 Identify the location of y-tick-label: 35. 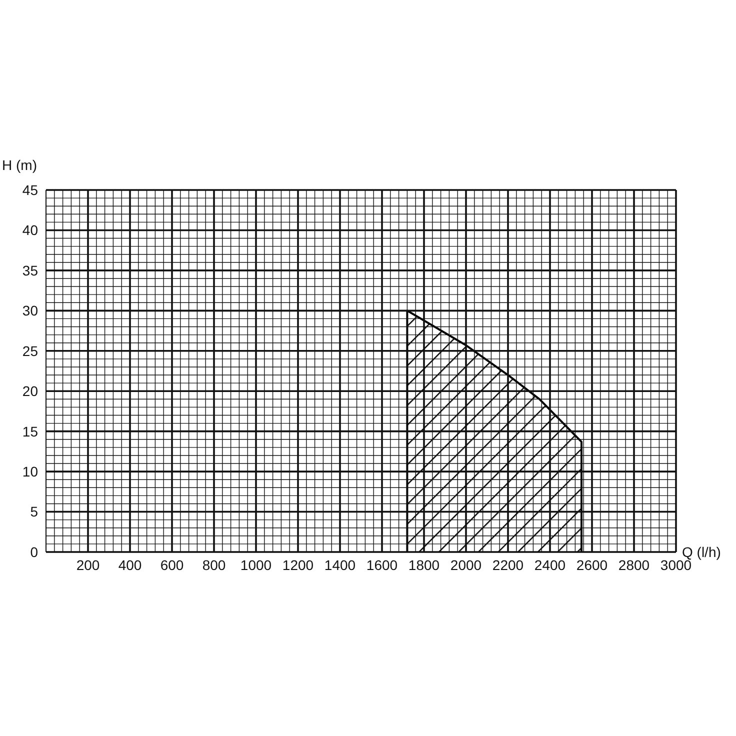
(30, 270).